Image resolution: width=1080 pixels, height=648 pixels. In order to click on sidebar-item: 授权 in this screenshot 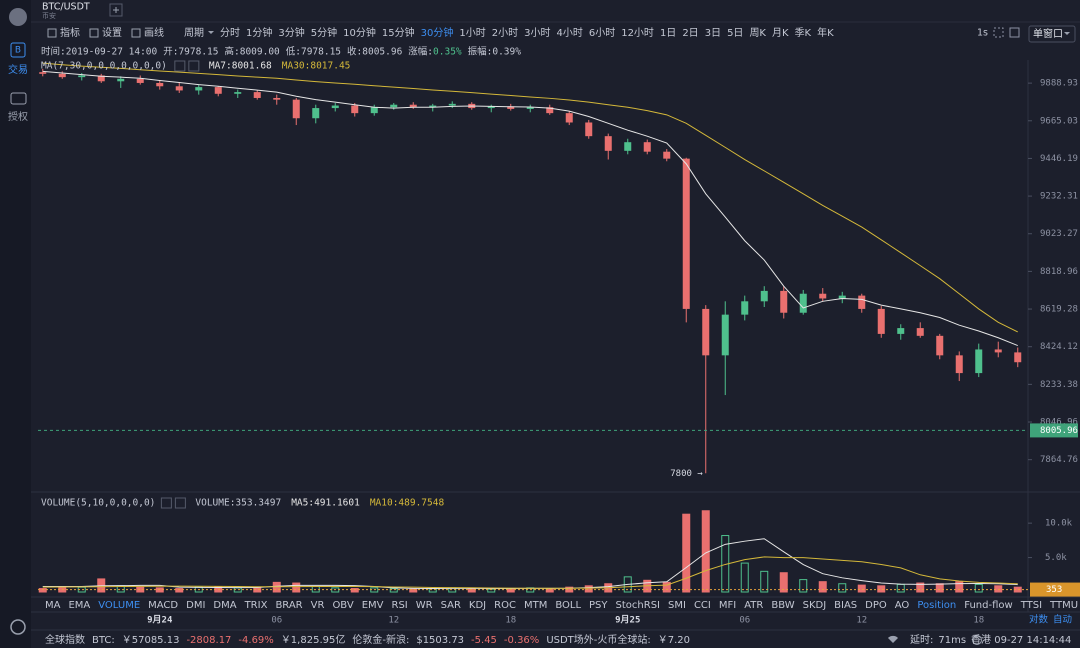, I will do `click(18, 116)`.